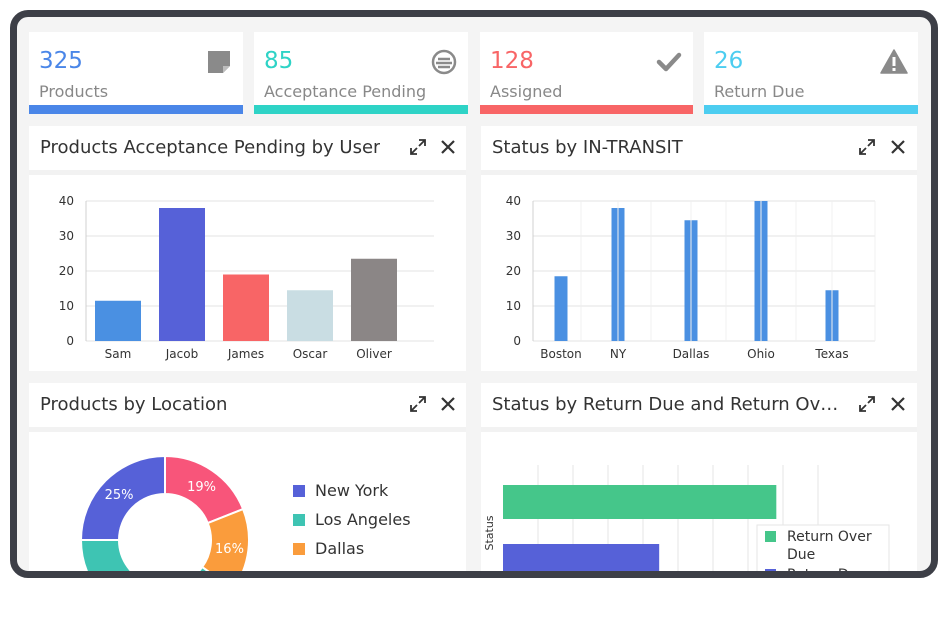 This screenshot has width=948, height=621. Describe the element at coordinates (729, 61) in the screenshot. I see `kpi-value: 26` at that location.